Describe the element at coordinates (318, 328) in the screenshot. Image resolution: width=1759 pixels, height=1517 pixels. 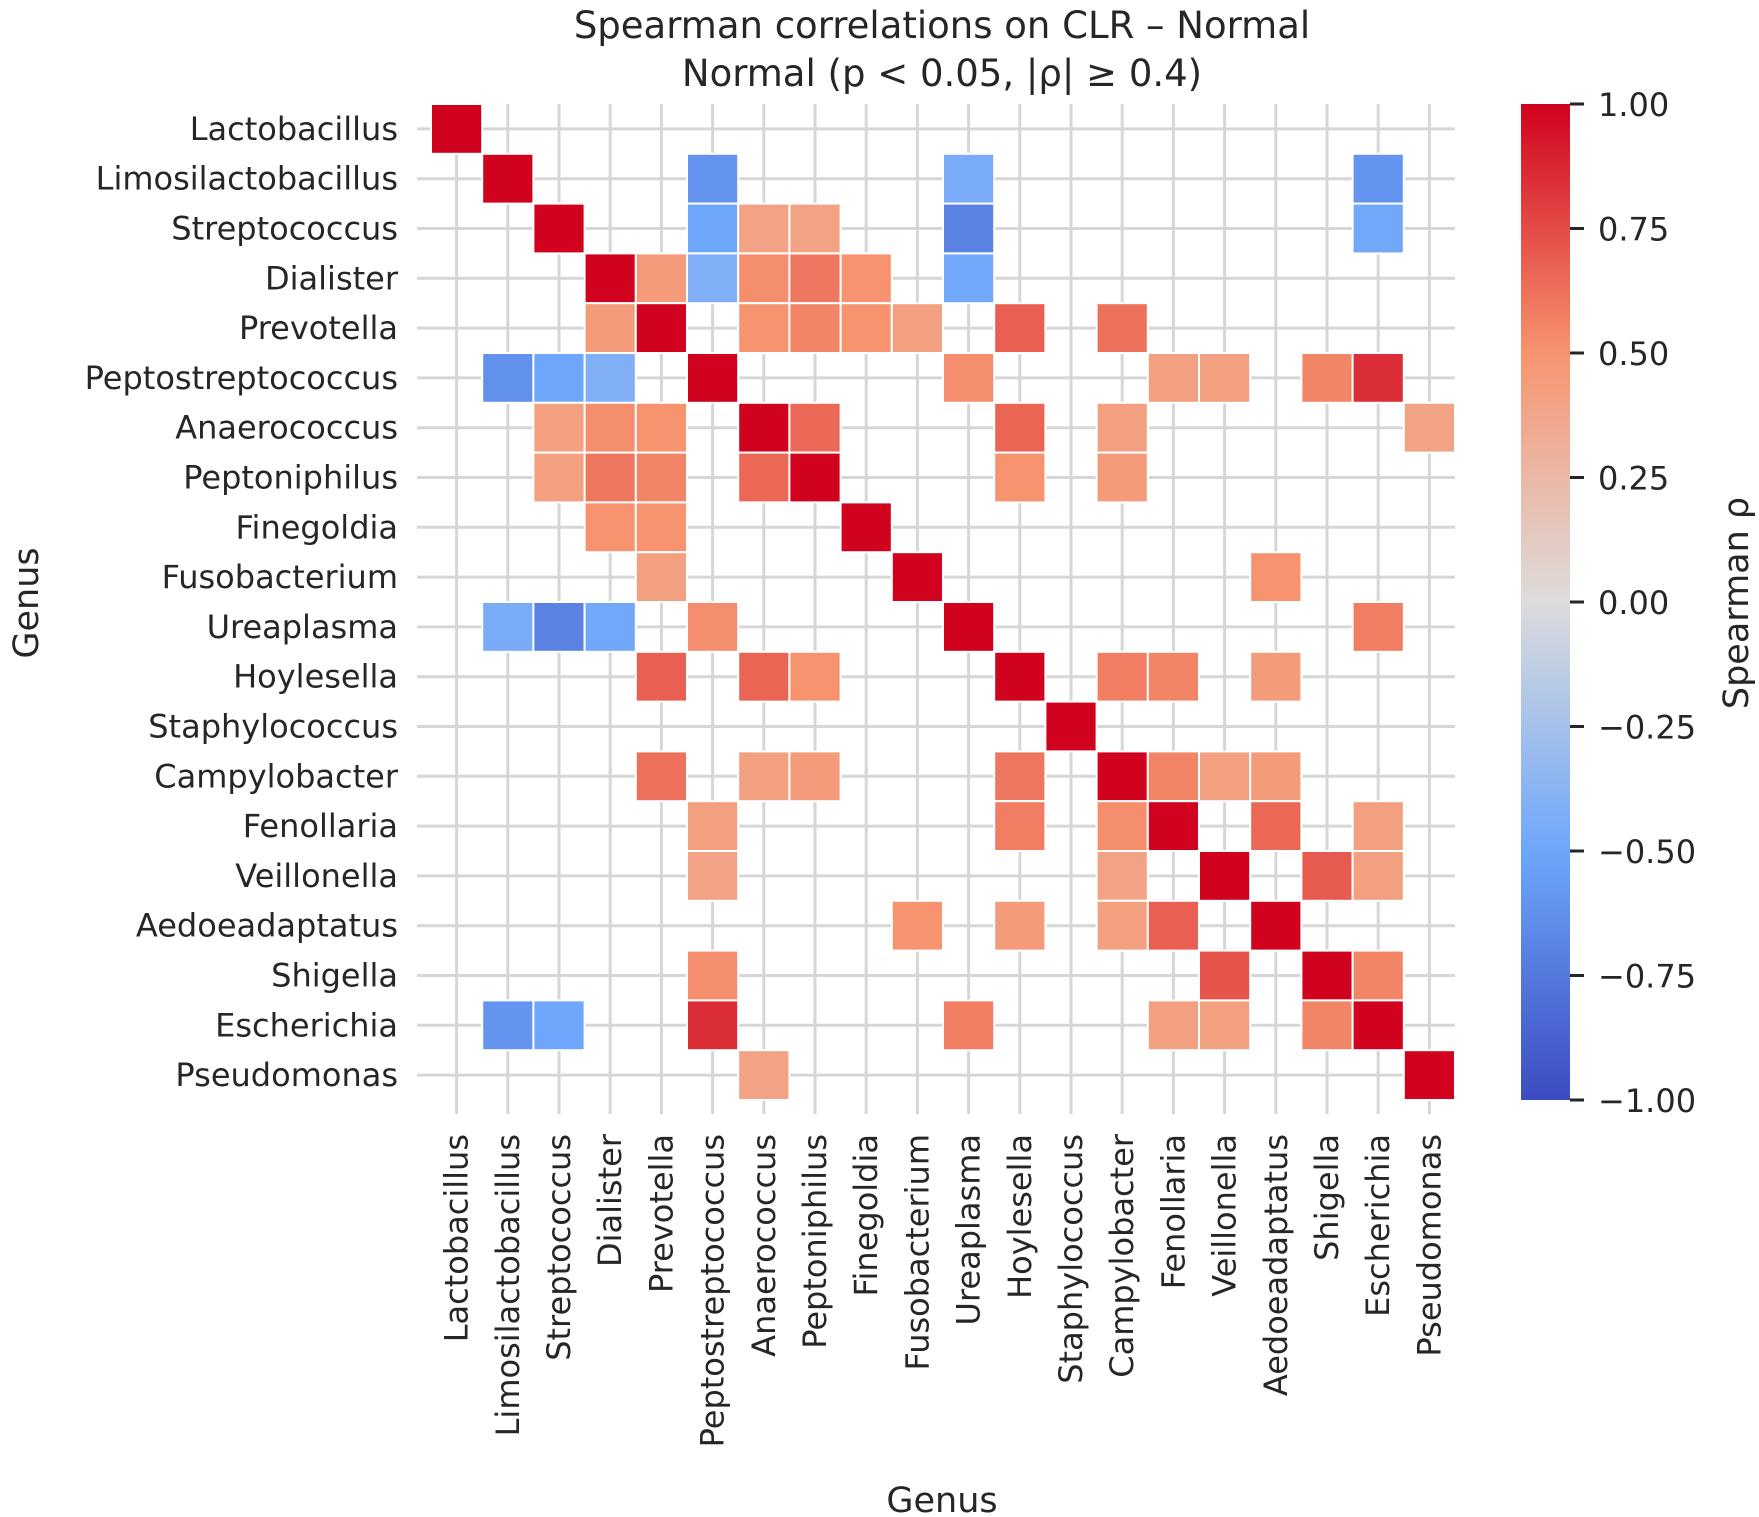
I see `y-tick-label: Prevotella` at that location.